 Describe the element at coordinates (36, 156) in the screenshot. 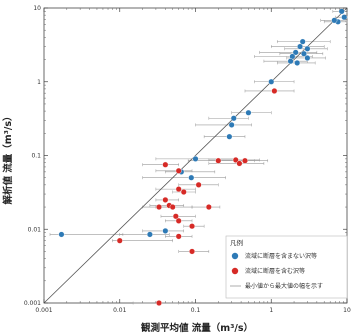

I see `y-tick-label: 0.1` at that location.